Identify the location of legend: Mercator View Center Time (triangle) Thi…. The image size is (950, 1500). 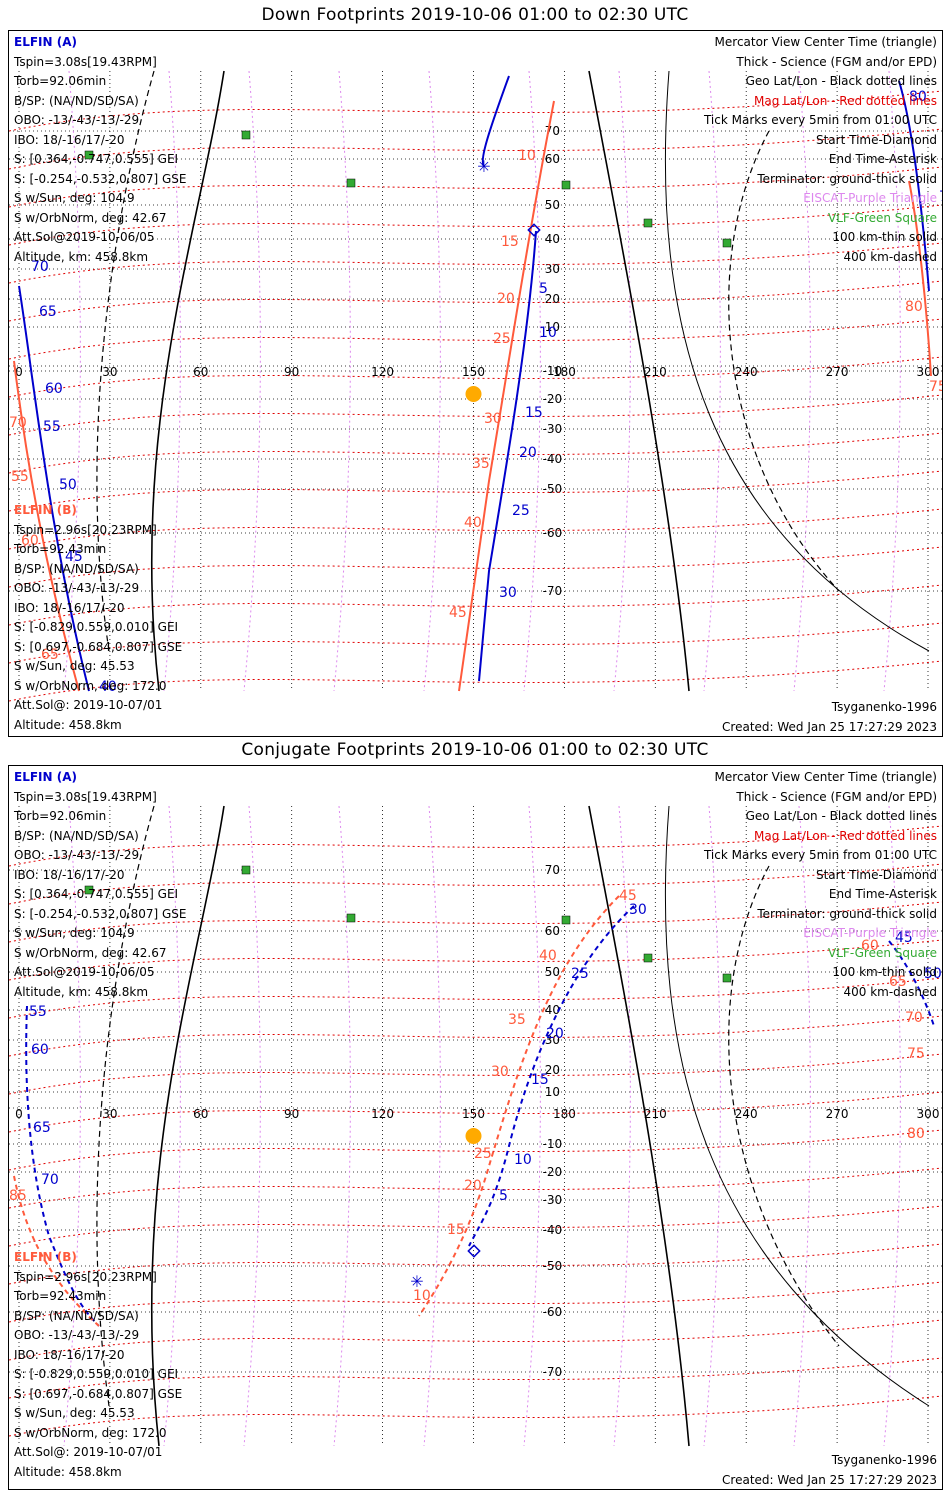
(820, 150).